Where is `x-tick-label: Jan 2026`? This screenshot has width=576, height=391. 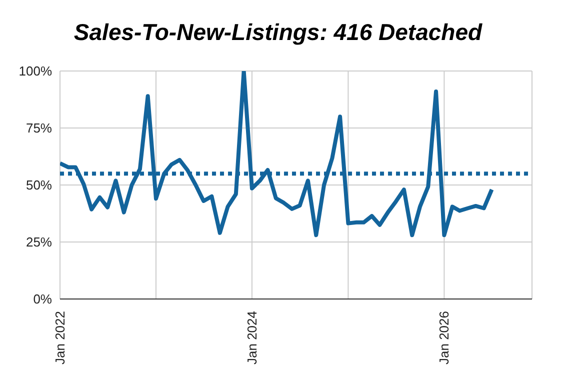
x-tick-label: Jan 2026 is located at coordinates (444, 337).